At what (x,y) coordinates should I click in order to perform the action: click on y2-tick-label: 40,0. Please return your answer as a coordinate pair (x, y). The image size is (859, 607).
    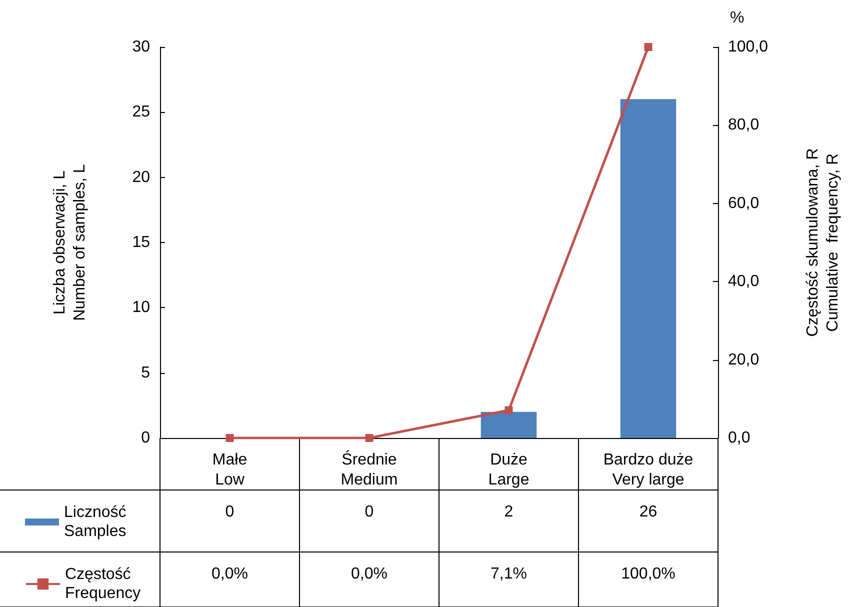
    Looking at the image, I should click on (744, 281).